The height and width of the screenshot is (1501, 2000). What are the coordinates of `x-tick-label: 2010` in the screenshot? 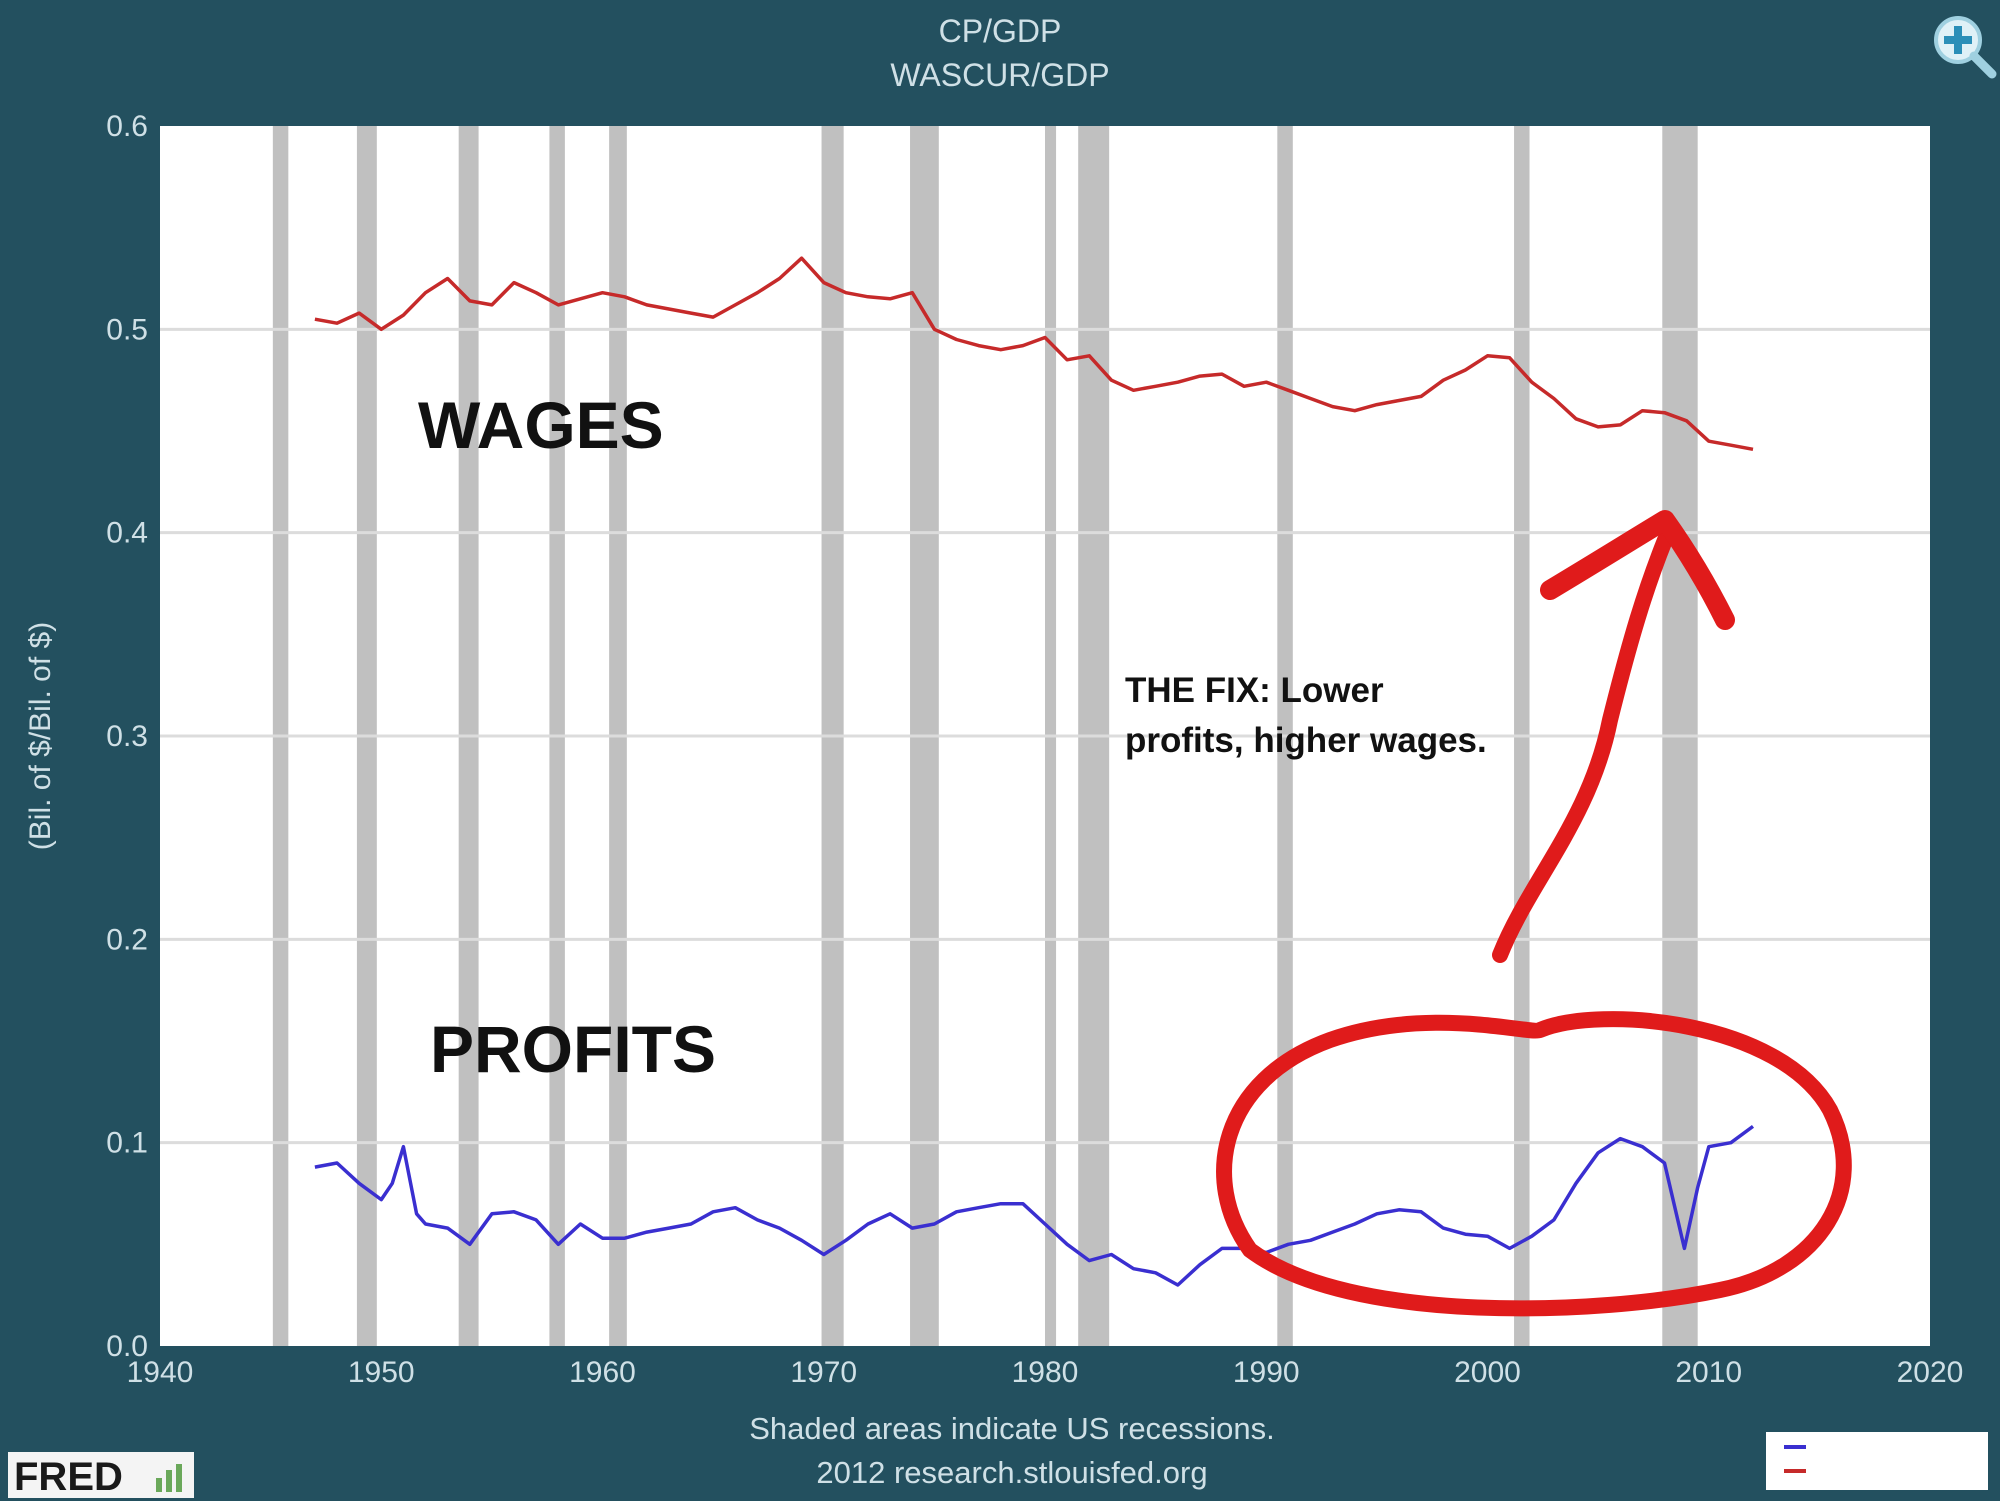 It's located at (1708, 1372).